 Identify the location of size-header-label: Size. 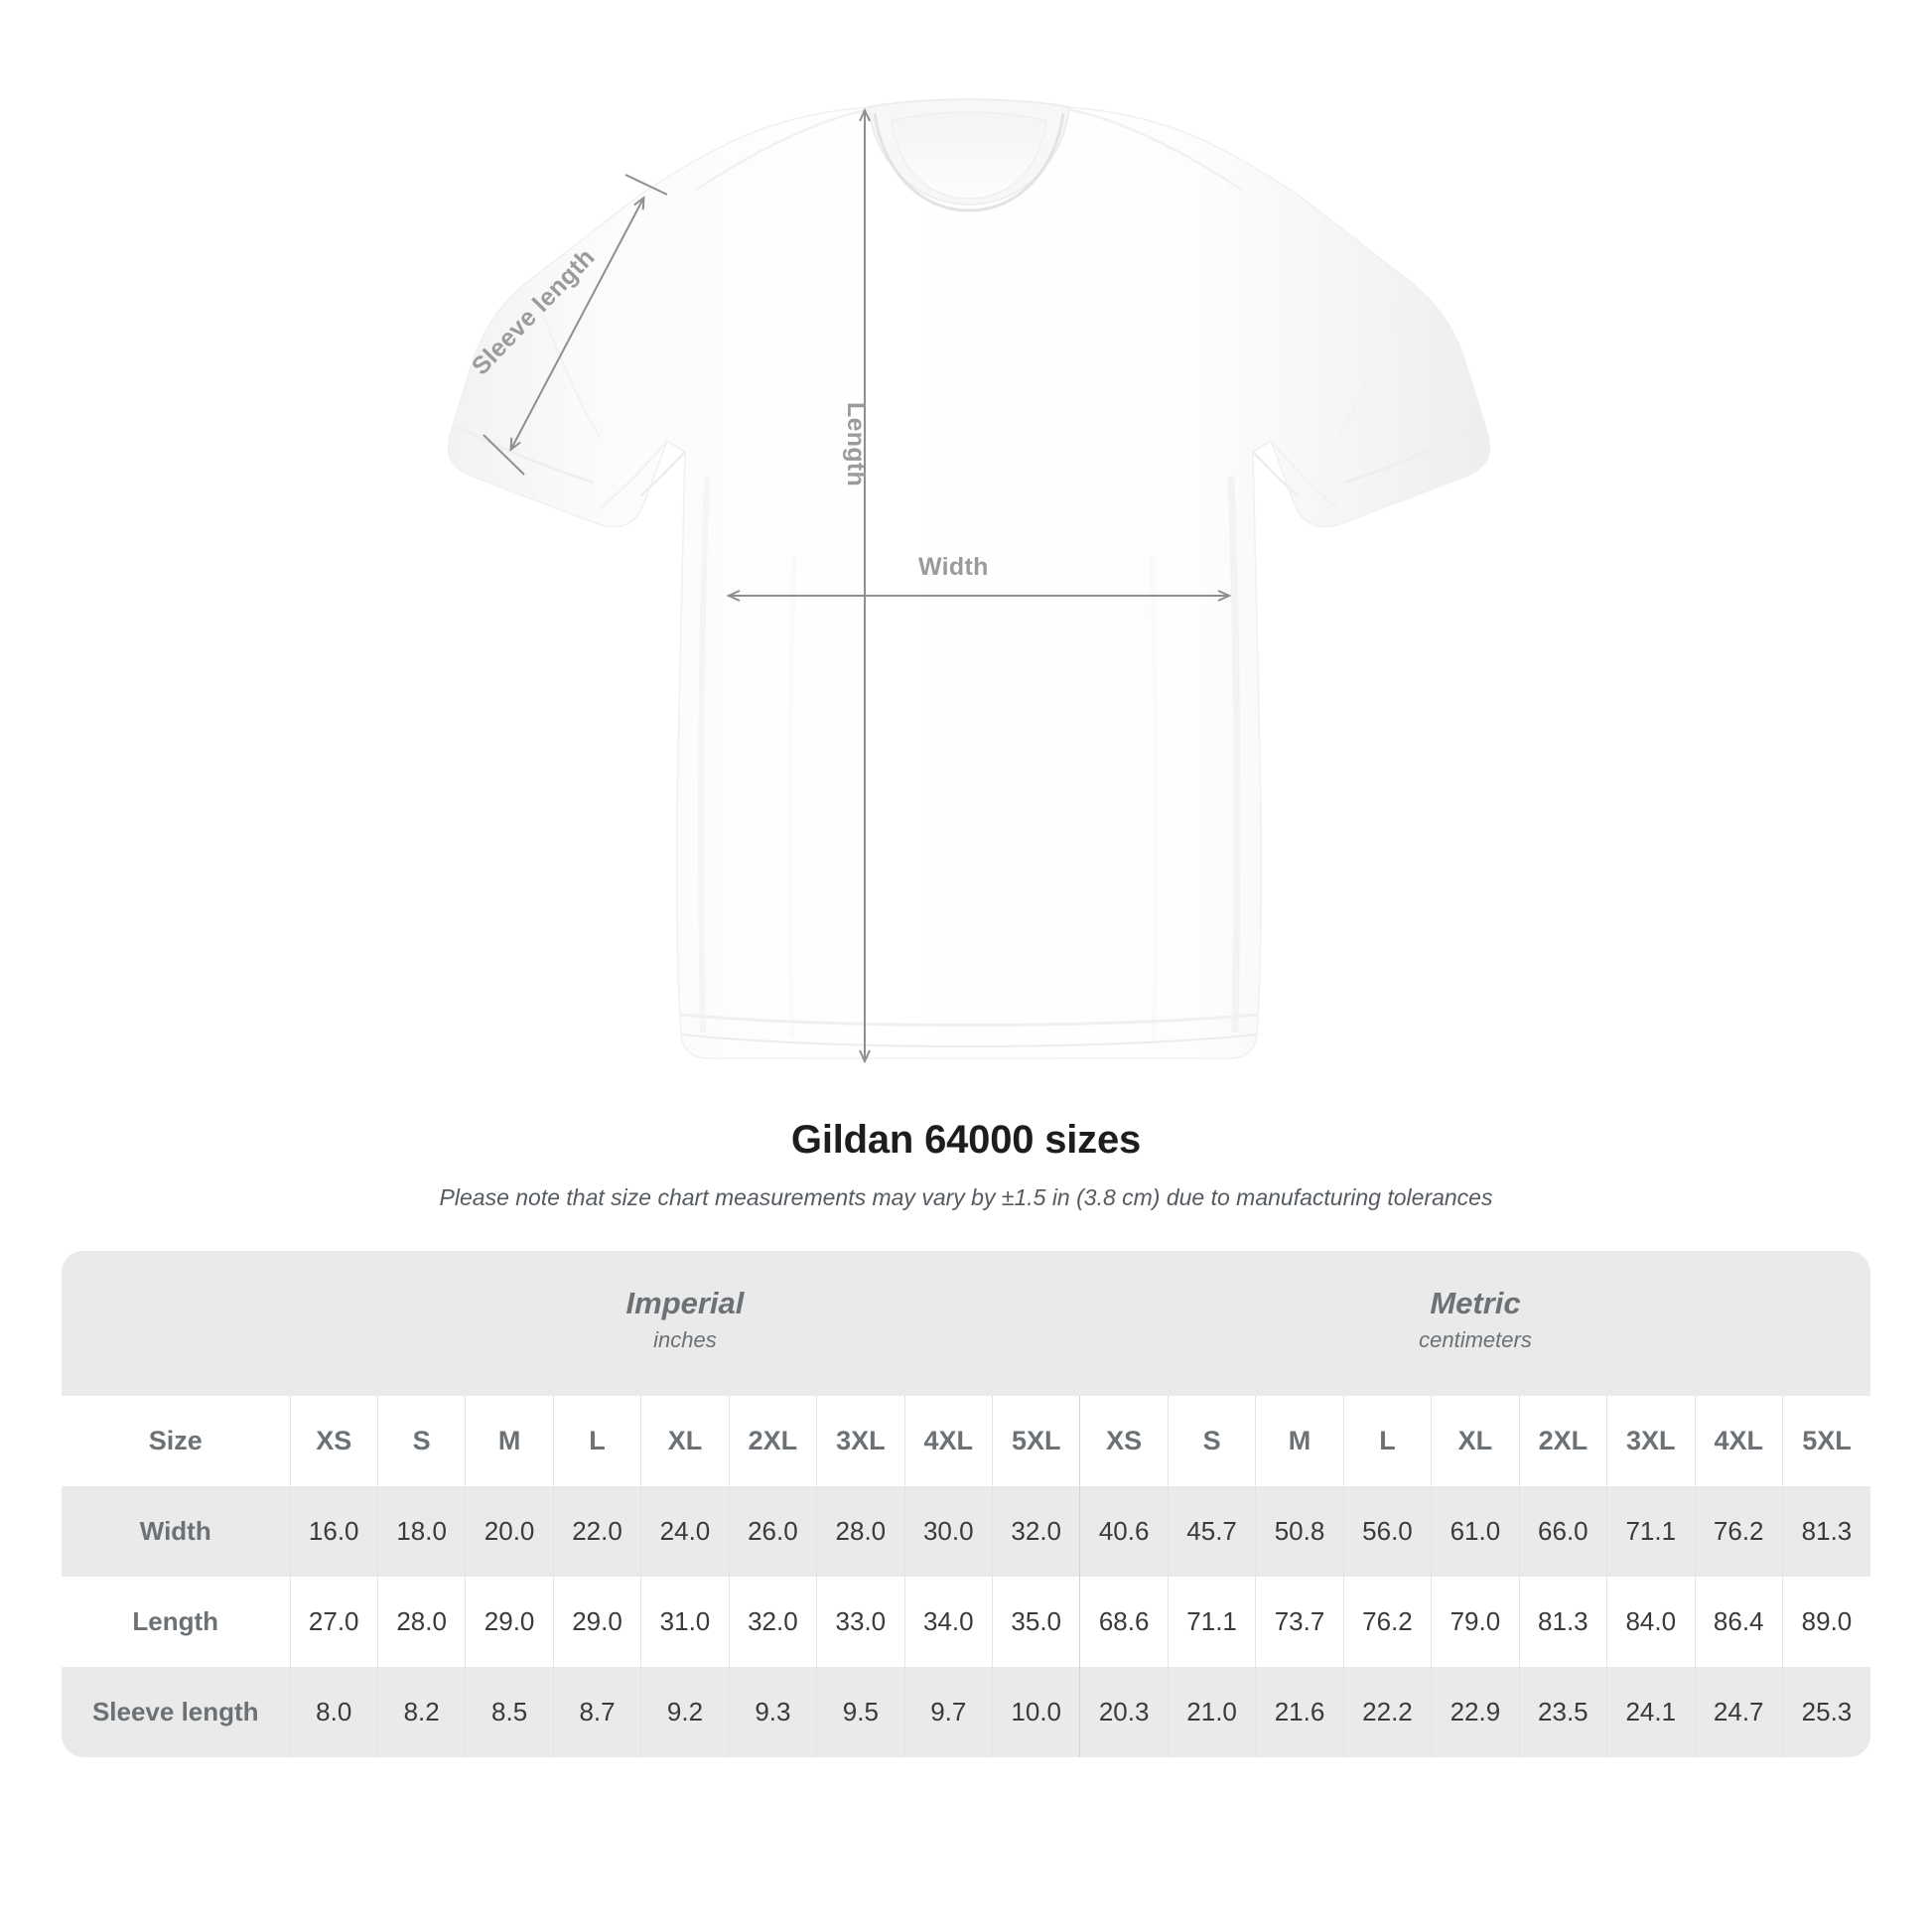
(176, 1440).